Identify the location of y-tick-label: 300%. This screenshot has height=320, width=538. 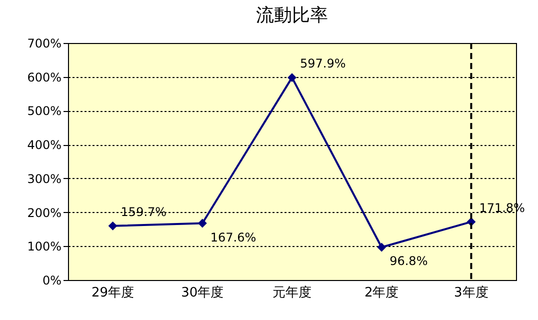
(44, 179).